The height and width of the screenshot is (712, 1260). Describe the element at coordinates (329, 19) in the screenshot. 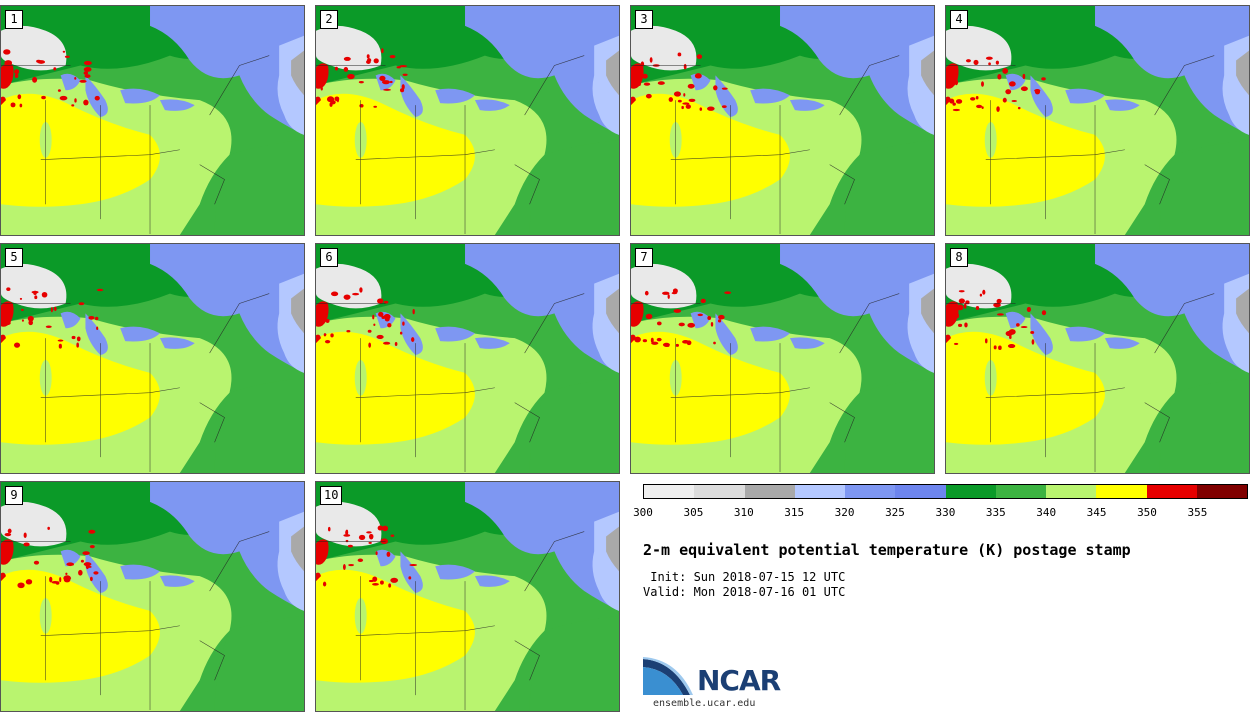

I see `member-number-label: 2` at that location.